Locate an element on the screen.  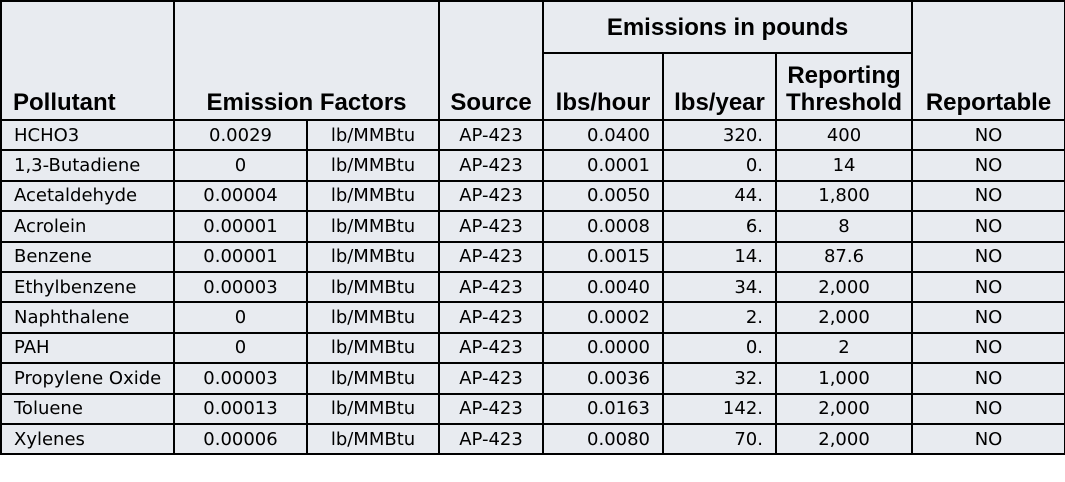
cell-lbs-hour: 0.0015 is located at coordinates (603, 256).